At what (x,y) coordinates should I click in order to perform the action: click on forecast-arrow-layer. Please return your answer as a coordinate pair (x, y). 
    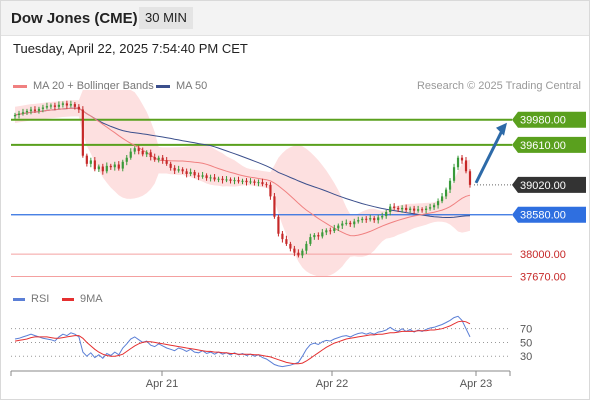
    Looking at the image, I should click on (490, 153).